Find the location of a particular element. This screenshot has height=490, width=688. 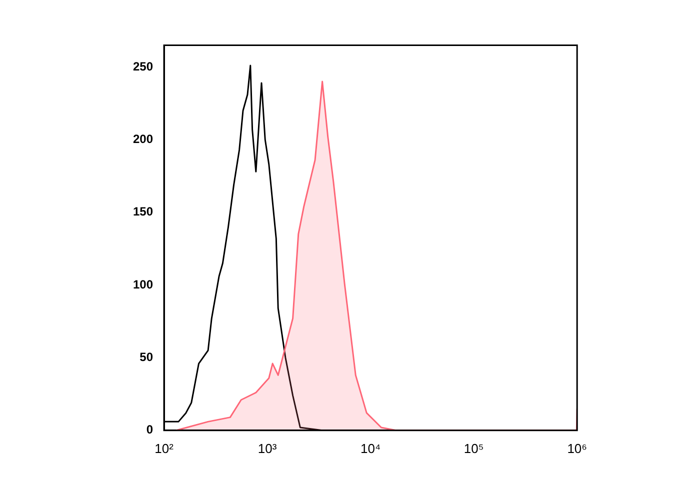

x-tick-label: 10⁶ is located at coordinates (577, 448).